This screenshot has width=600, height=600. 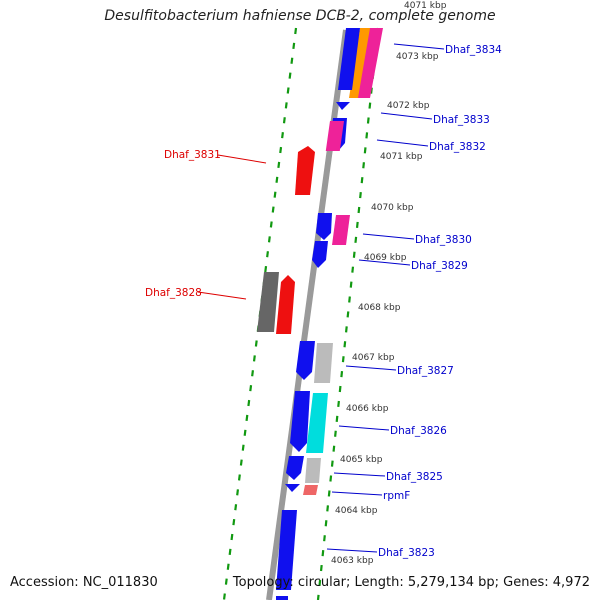 What do you see at coordinates (310, 490) in the screenshot?
I see `gene-rpmf` at bounding box center [310, 490].